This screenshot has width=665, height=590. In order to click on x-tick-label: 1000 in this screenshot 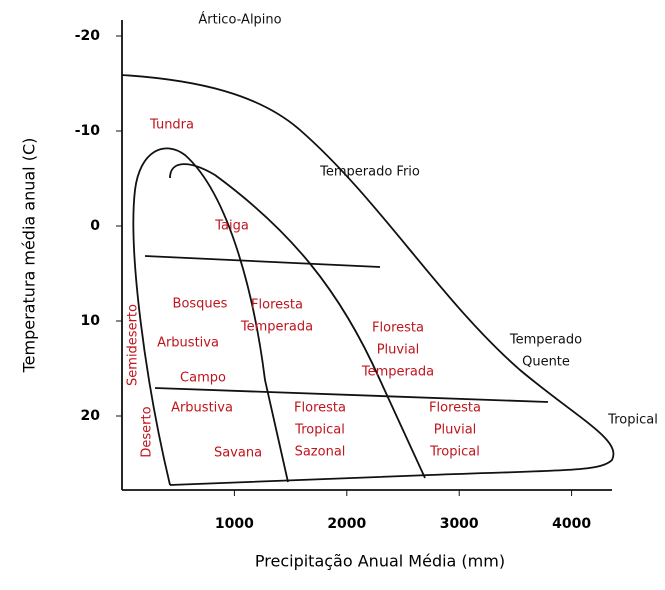, I will do `click(234, 524)`.